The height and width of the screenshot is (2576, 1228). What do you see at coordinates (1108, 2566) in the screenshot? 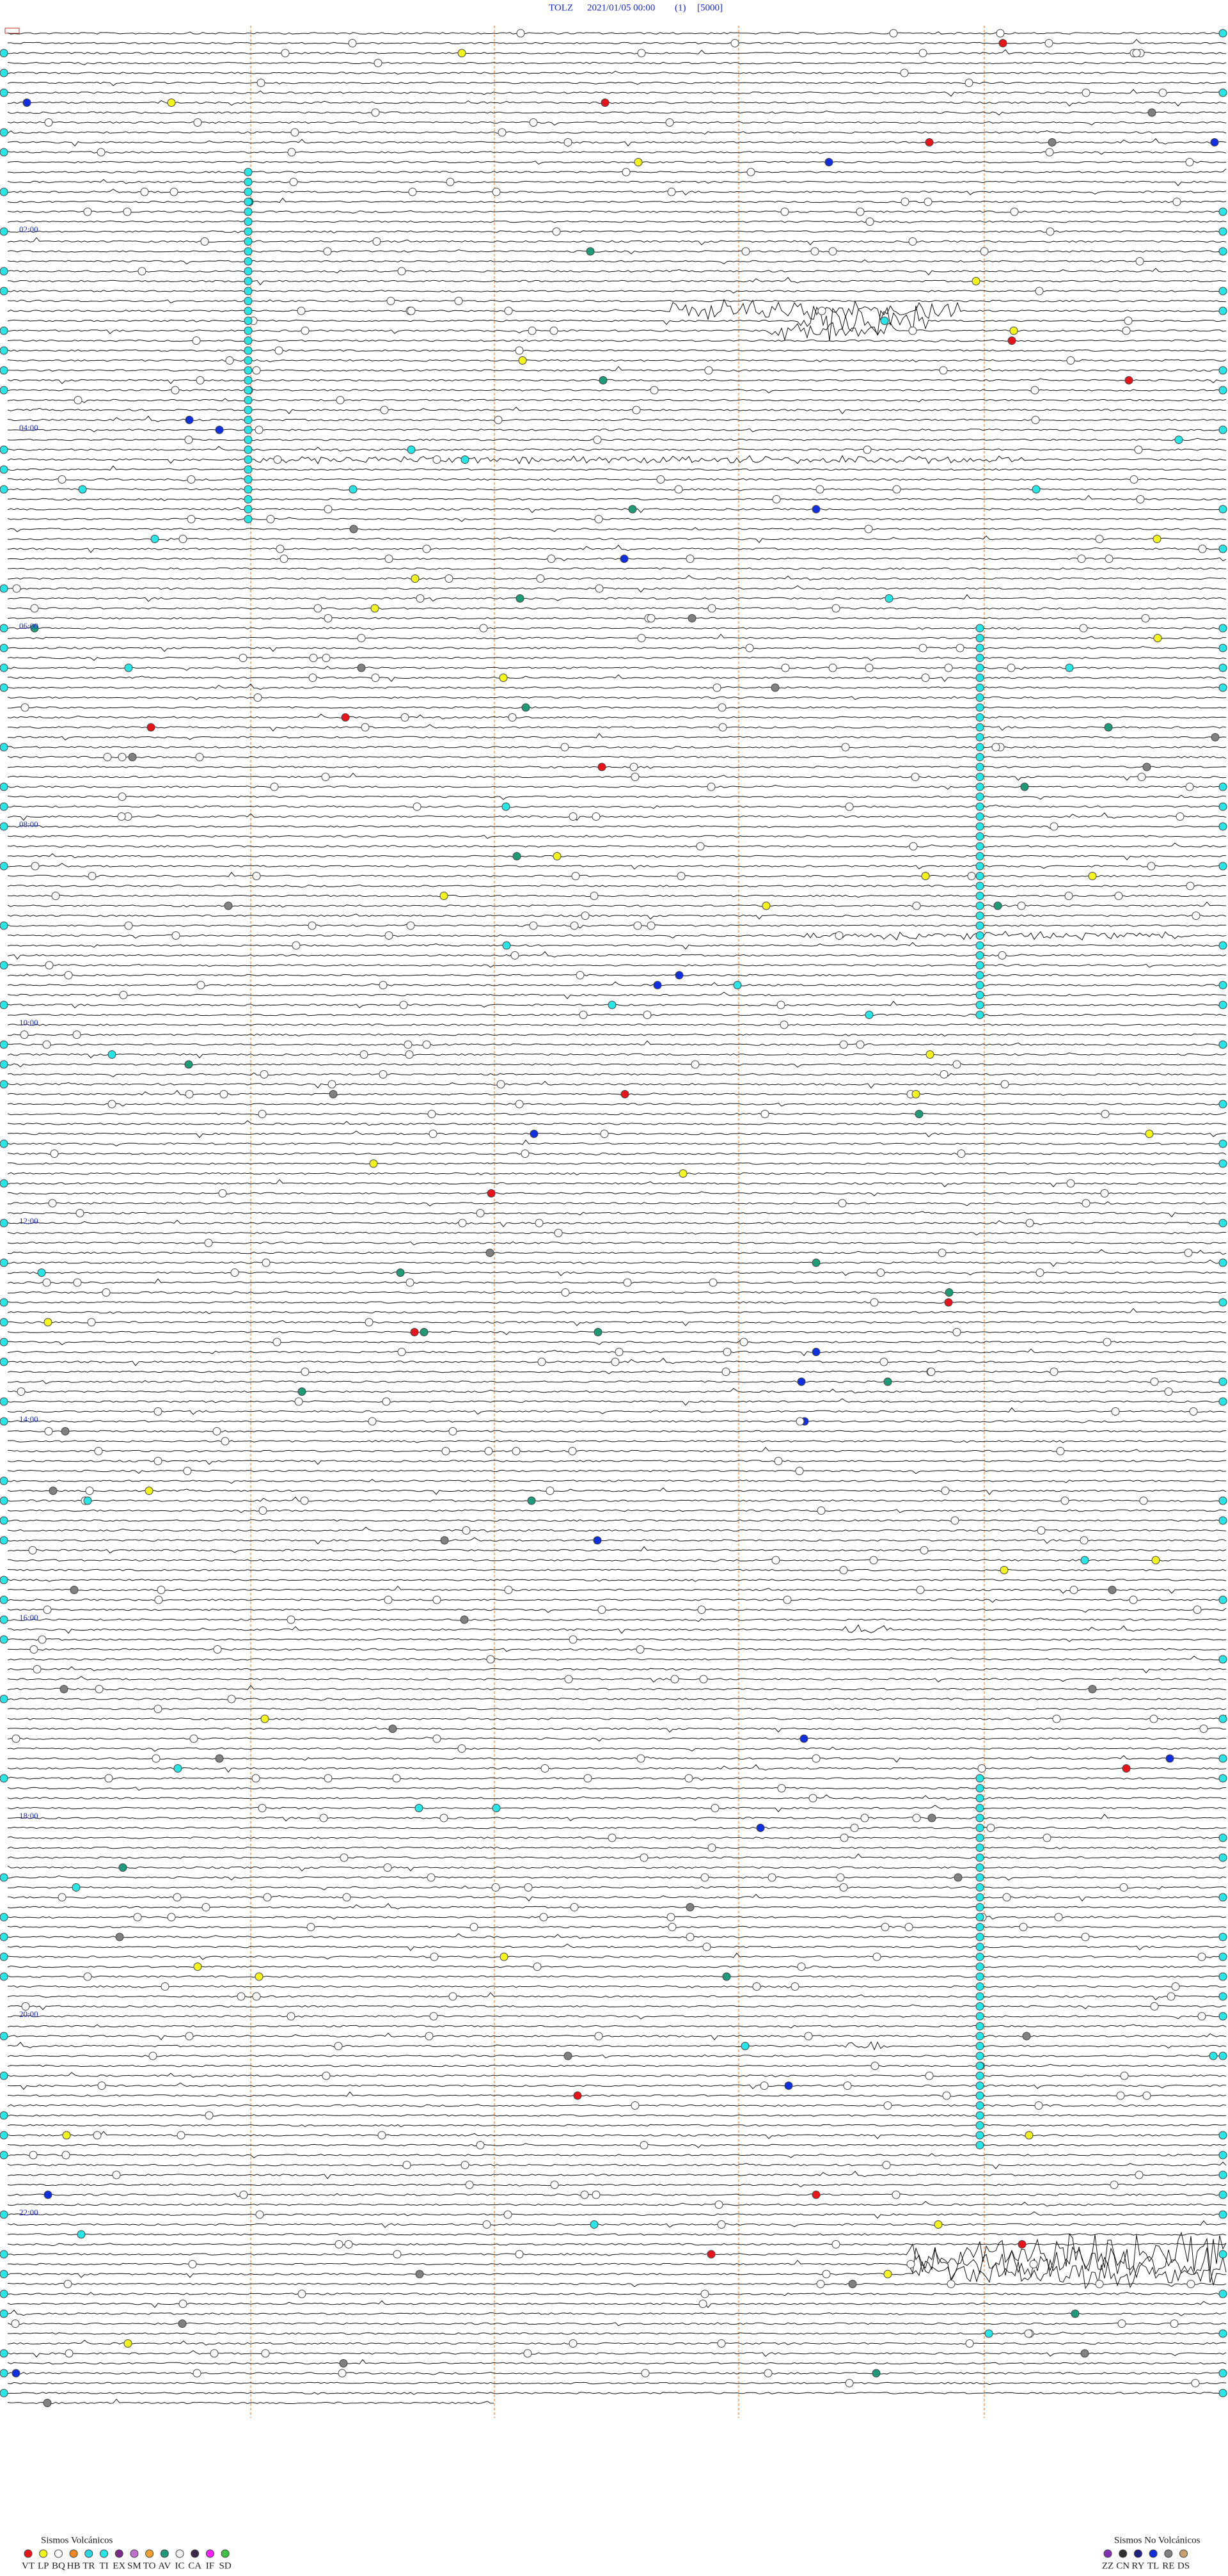
I see `legend-code: ZZ` at bounding box center [1108, 2566].